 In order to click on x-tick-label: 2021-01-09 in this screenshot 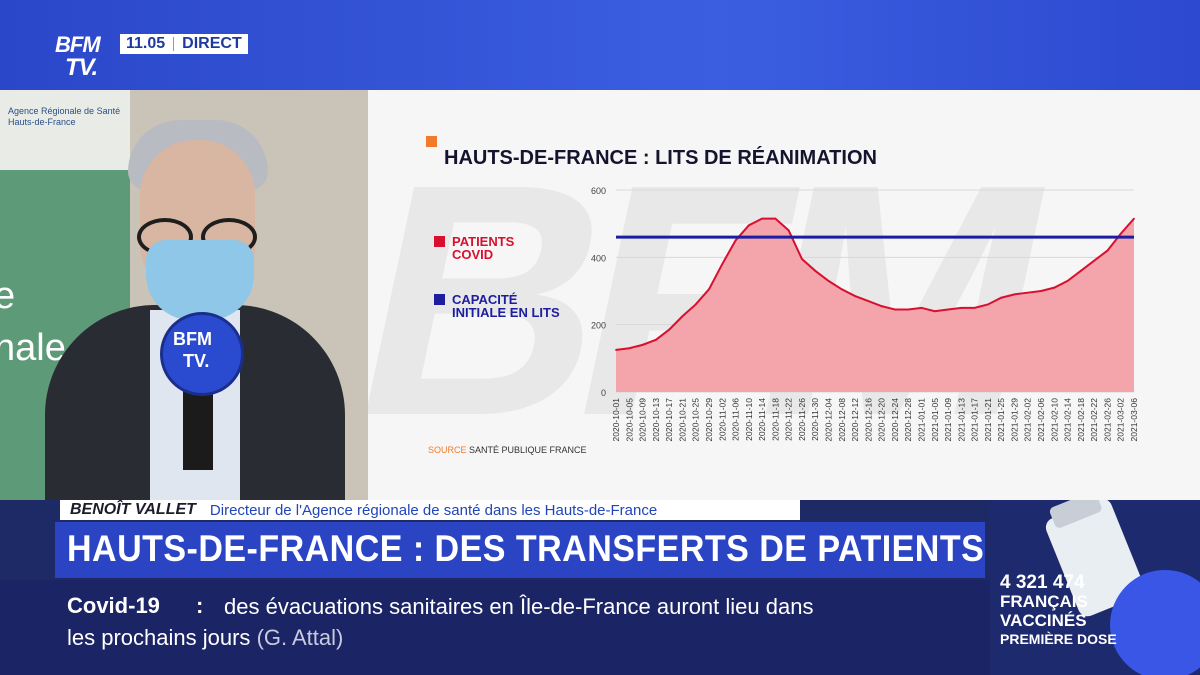, I will do `click(948, 420)`.